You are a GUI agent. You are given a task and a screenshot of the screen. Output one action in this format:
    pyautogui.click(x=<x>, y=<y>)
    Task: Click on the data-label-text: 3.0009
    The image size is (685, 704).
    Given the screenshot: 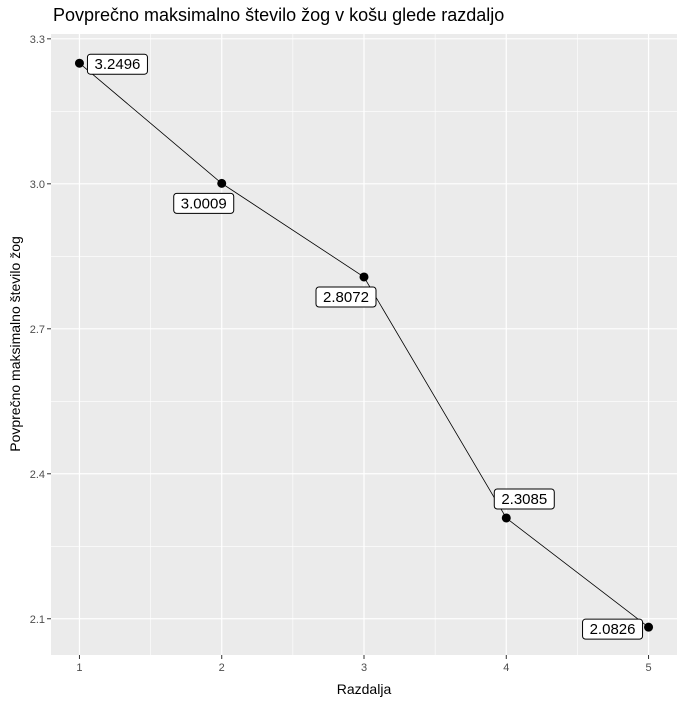 What is the action you would take?
    pyautogui.click(x=204, y=203)
    